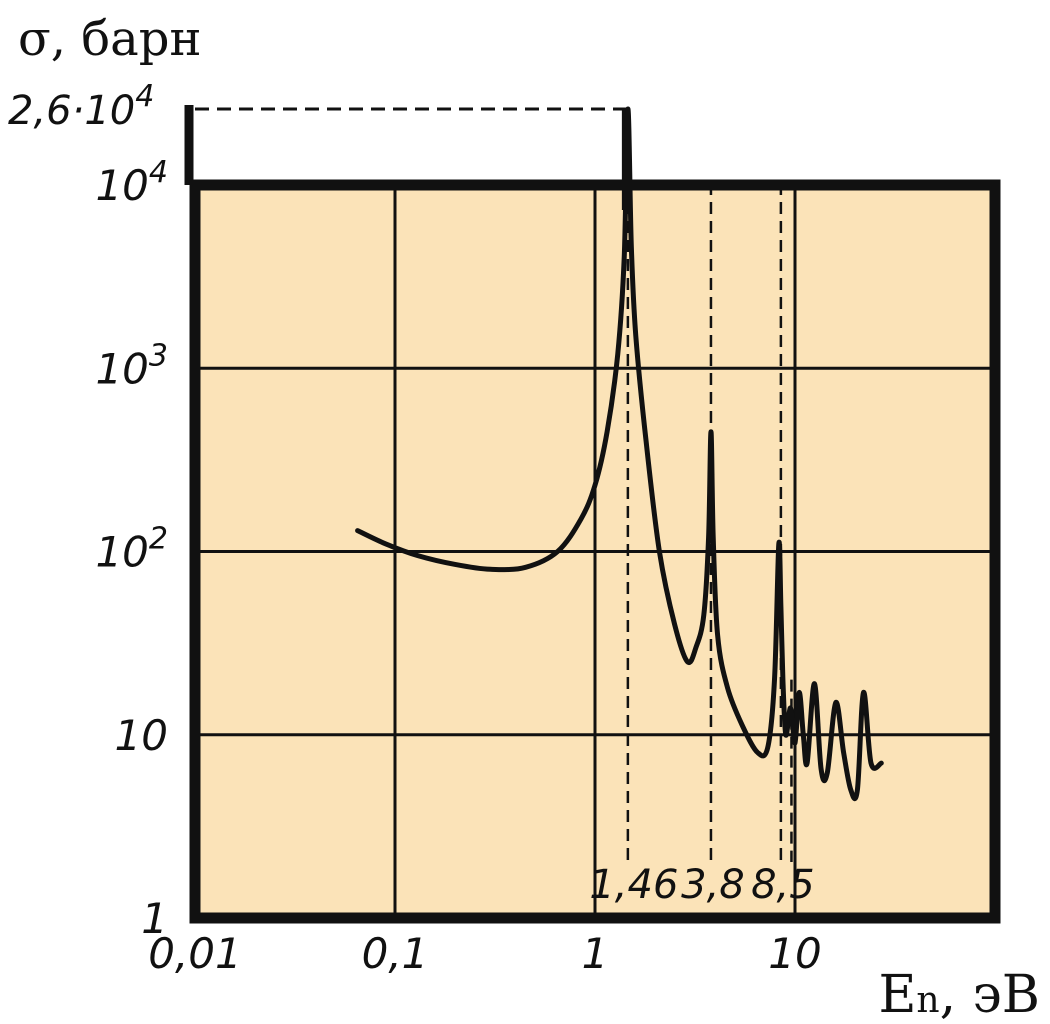  I want to click on x-tick-label: 0,1, so click(395, 953).